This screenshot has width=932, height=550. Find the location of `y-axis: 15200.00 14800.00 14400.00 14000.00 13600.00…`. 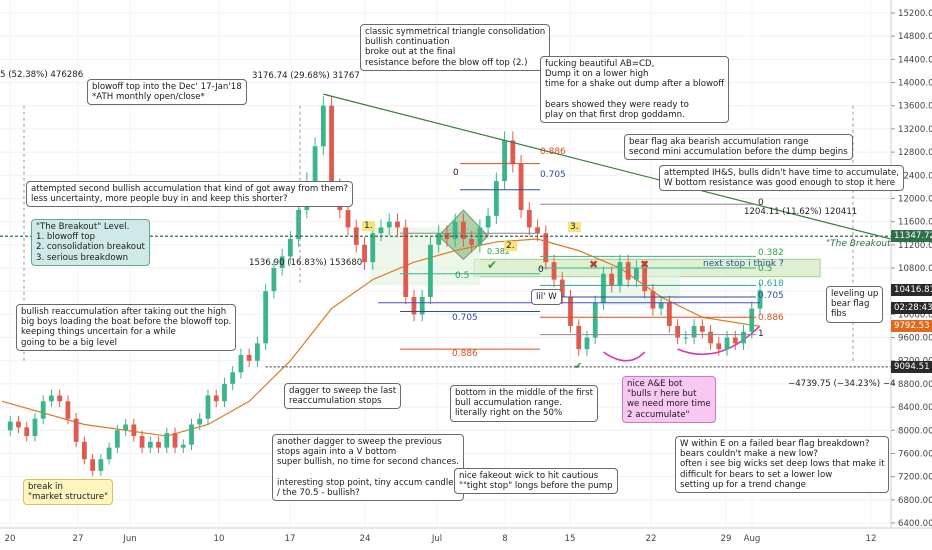

y-axis: 15200.00 14800.00 14400.00 14000.00 13600.00… is located at coordinates (911, 275).